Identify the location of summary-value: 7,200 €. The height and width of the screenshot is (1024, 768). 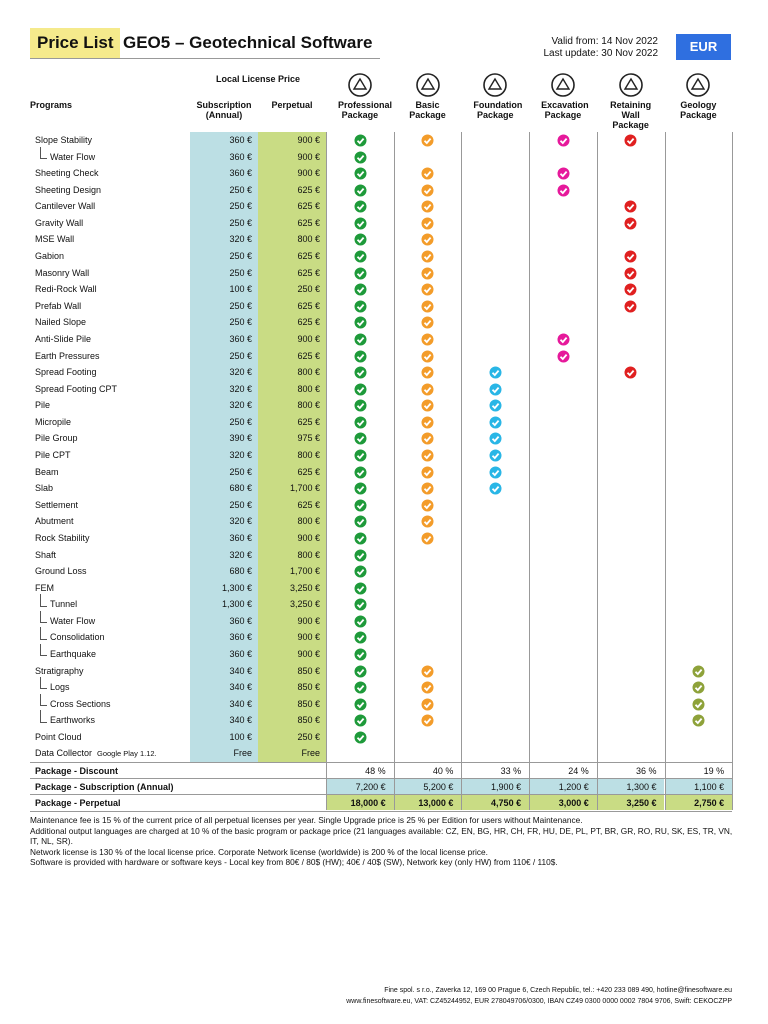
(370, 787).